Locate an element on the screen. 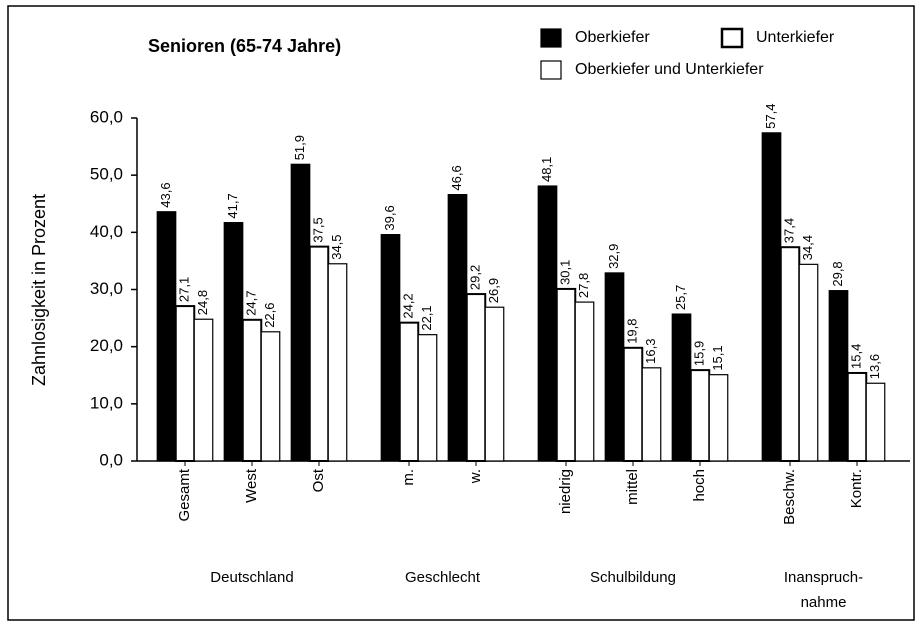  y-axis-label: Zahnlosigkeit in Prozent is located at coordinates (39, 290).